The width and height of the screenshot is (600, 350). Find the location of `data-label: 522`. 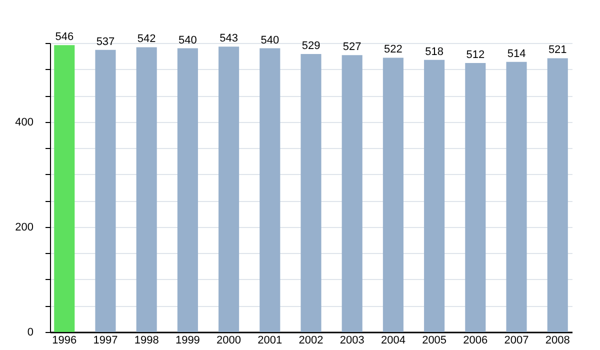

data-label: 522 is located at coordinates (393, 50).